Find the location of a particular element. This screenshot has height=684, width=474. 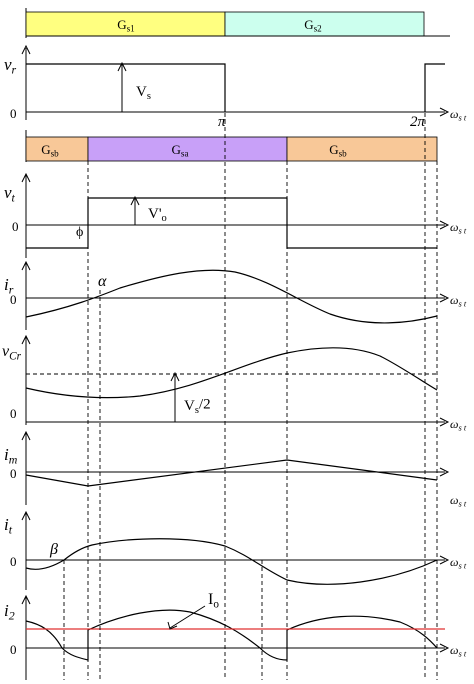

vt-wave is located at coordinates (231, 223).